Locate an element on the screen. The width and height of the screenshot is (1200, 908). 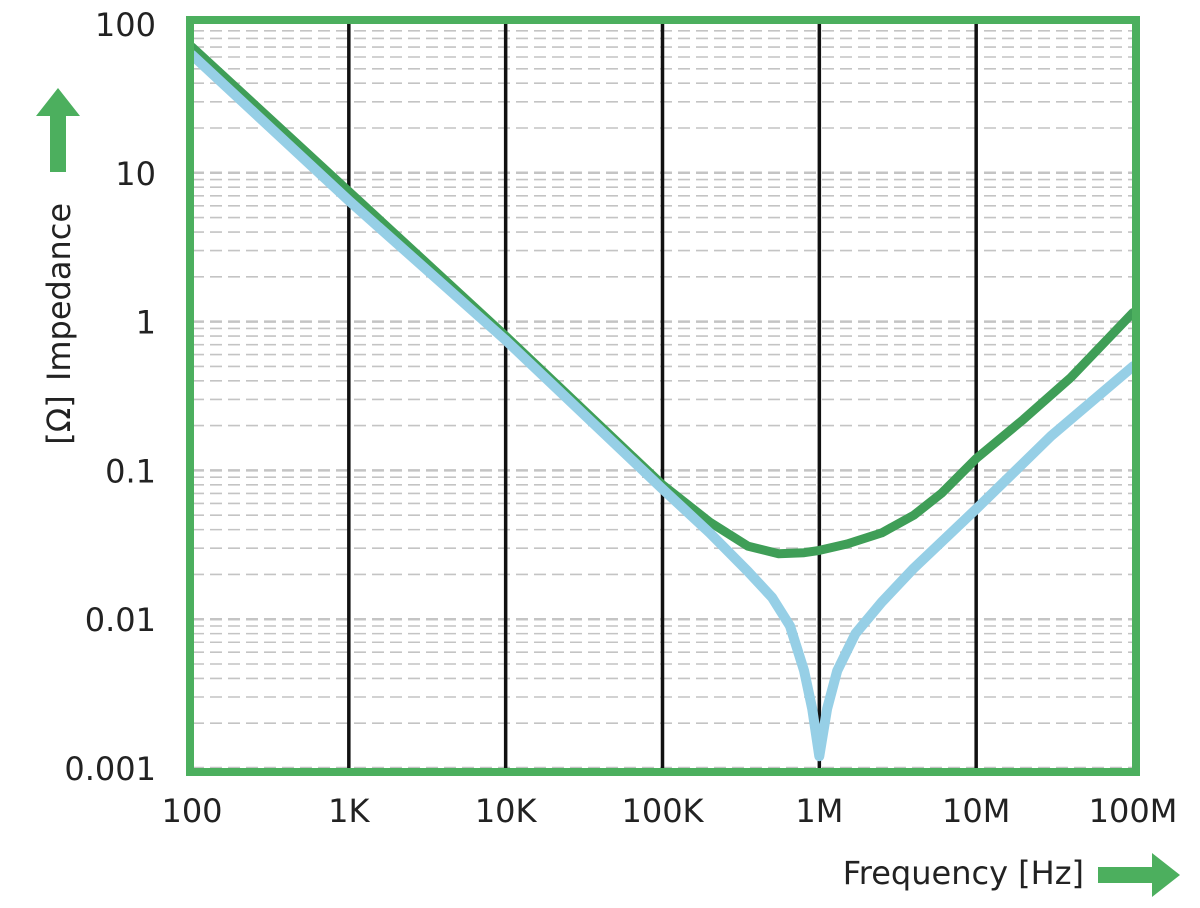
y-tick-label: 10 is located at coordinates (135, 174).